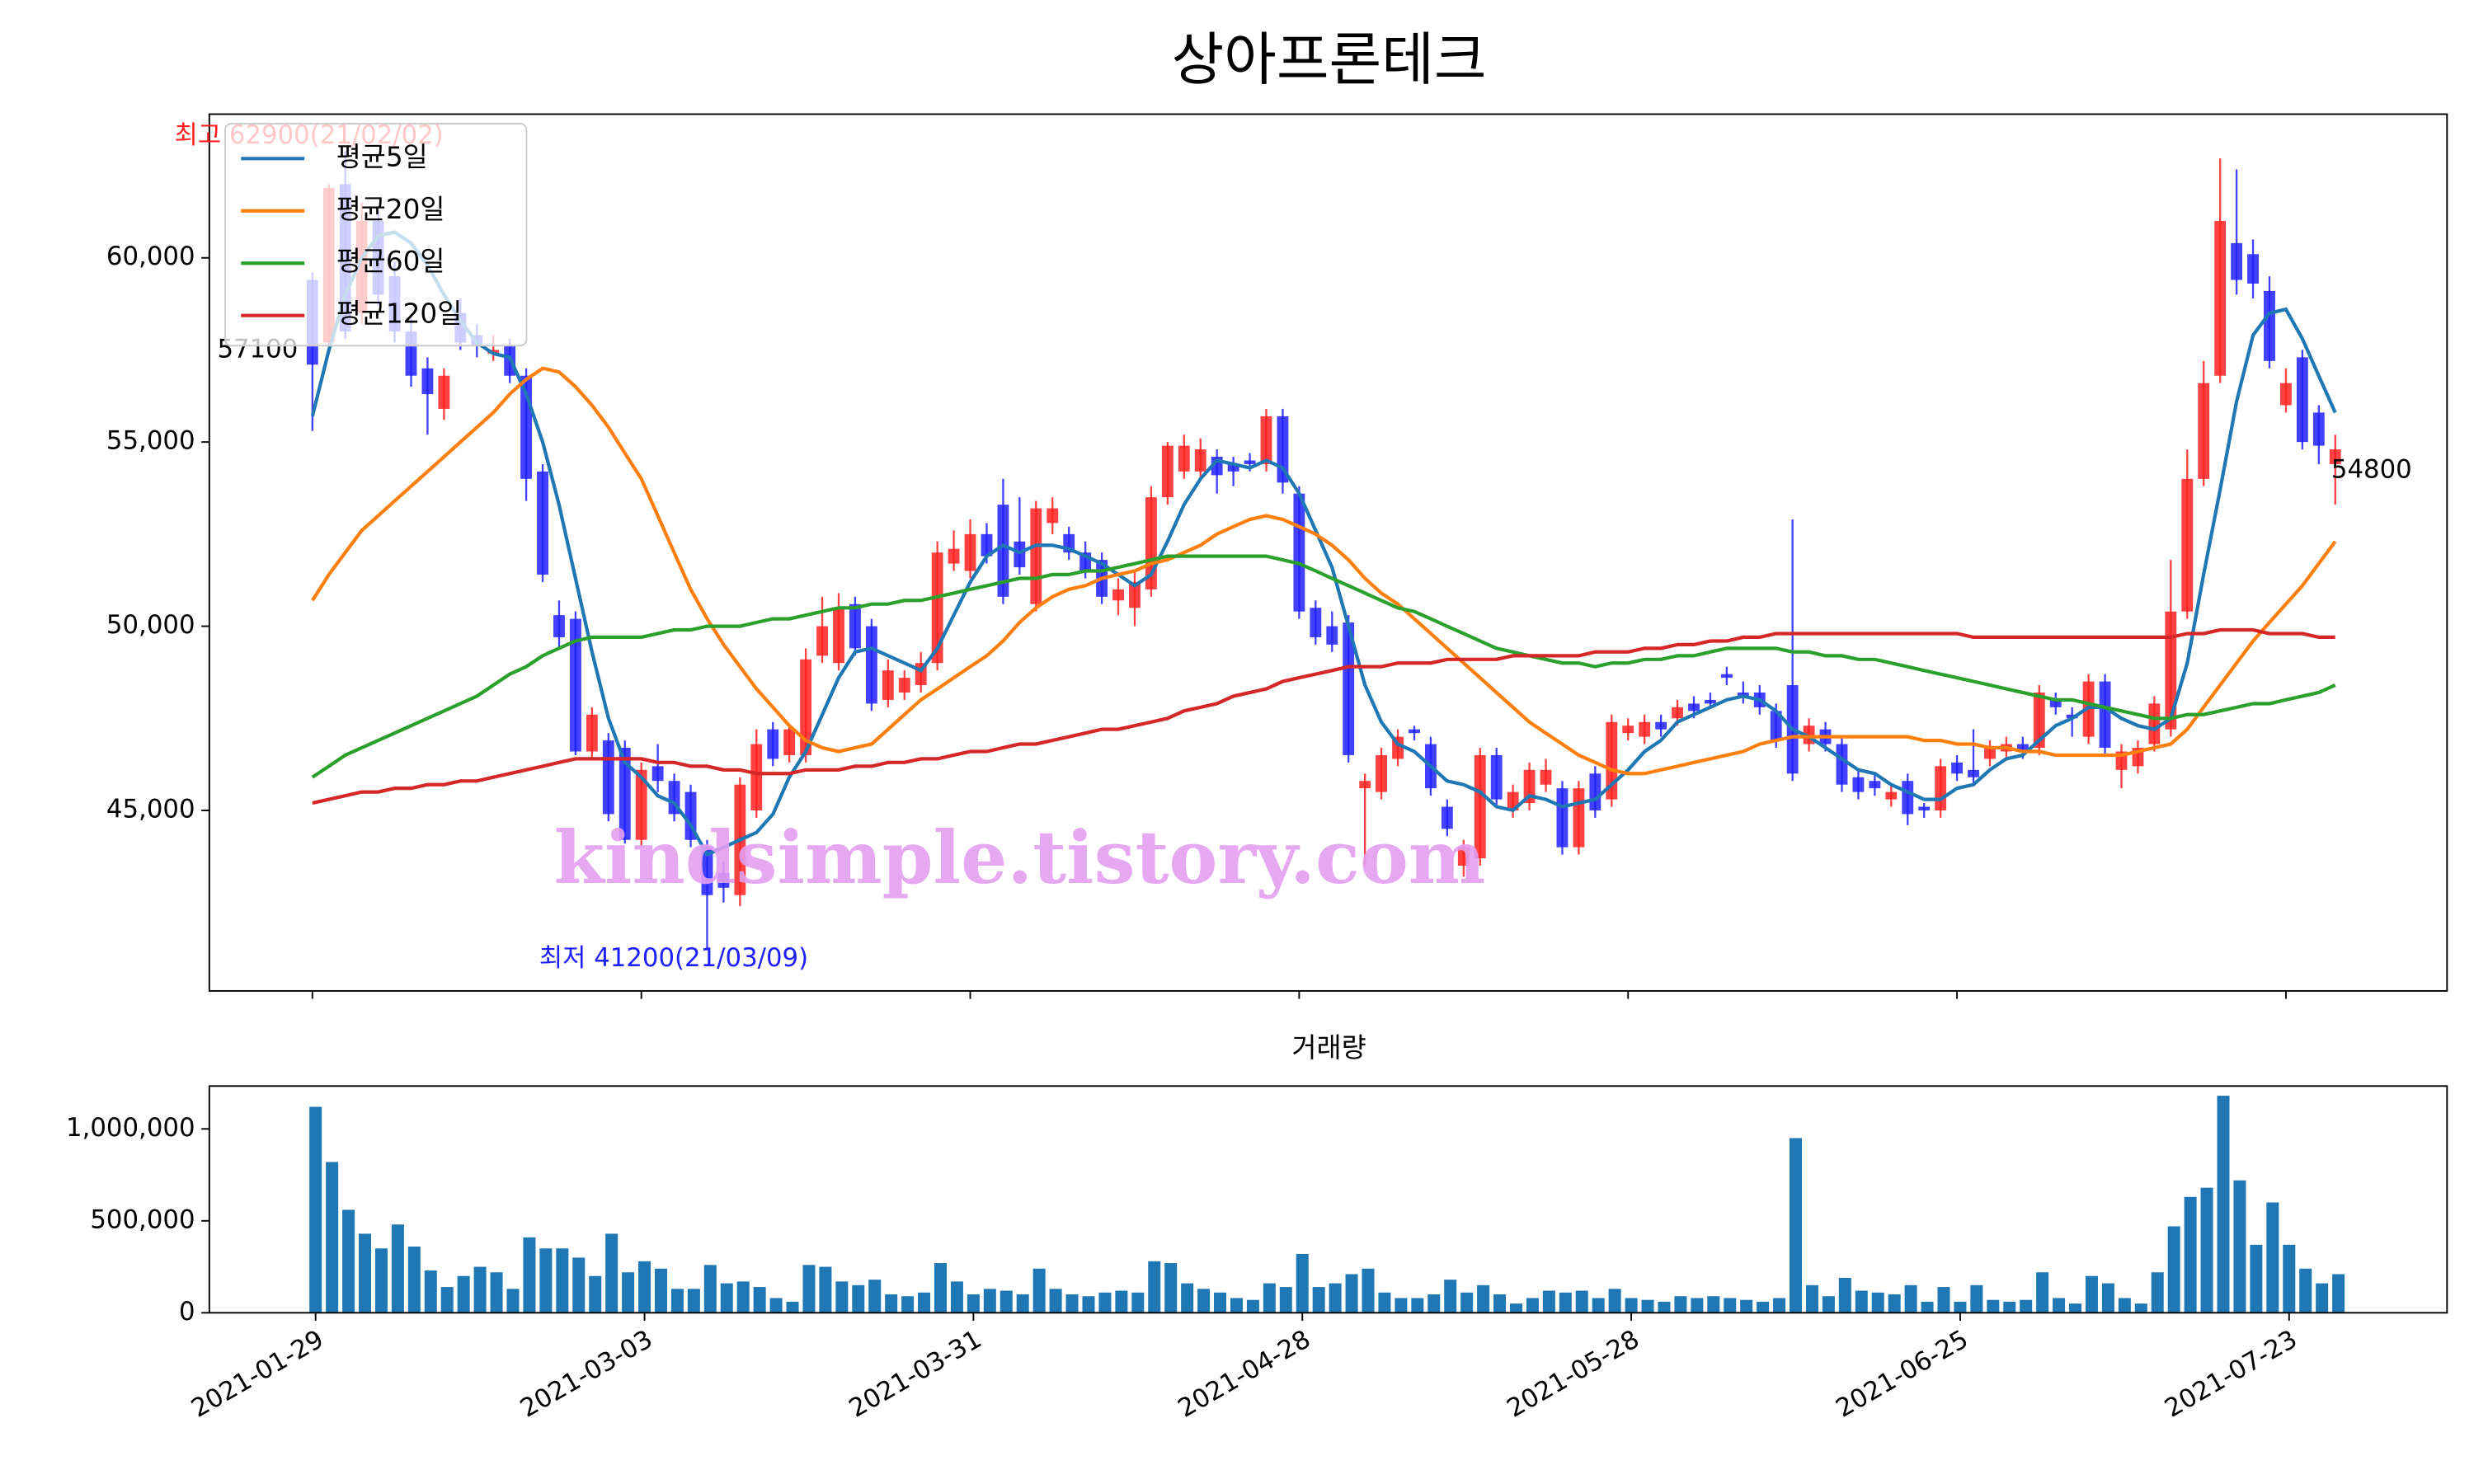  Describe the element at coordinates (150, 441) in the screenshot. I see `y-tick-label: 55,000` at that location.